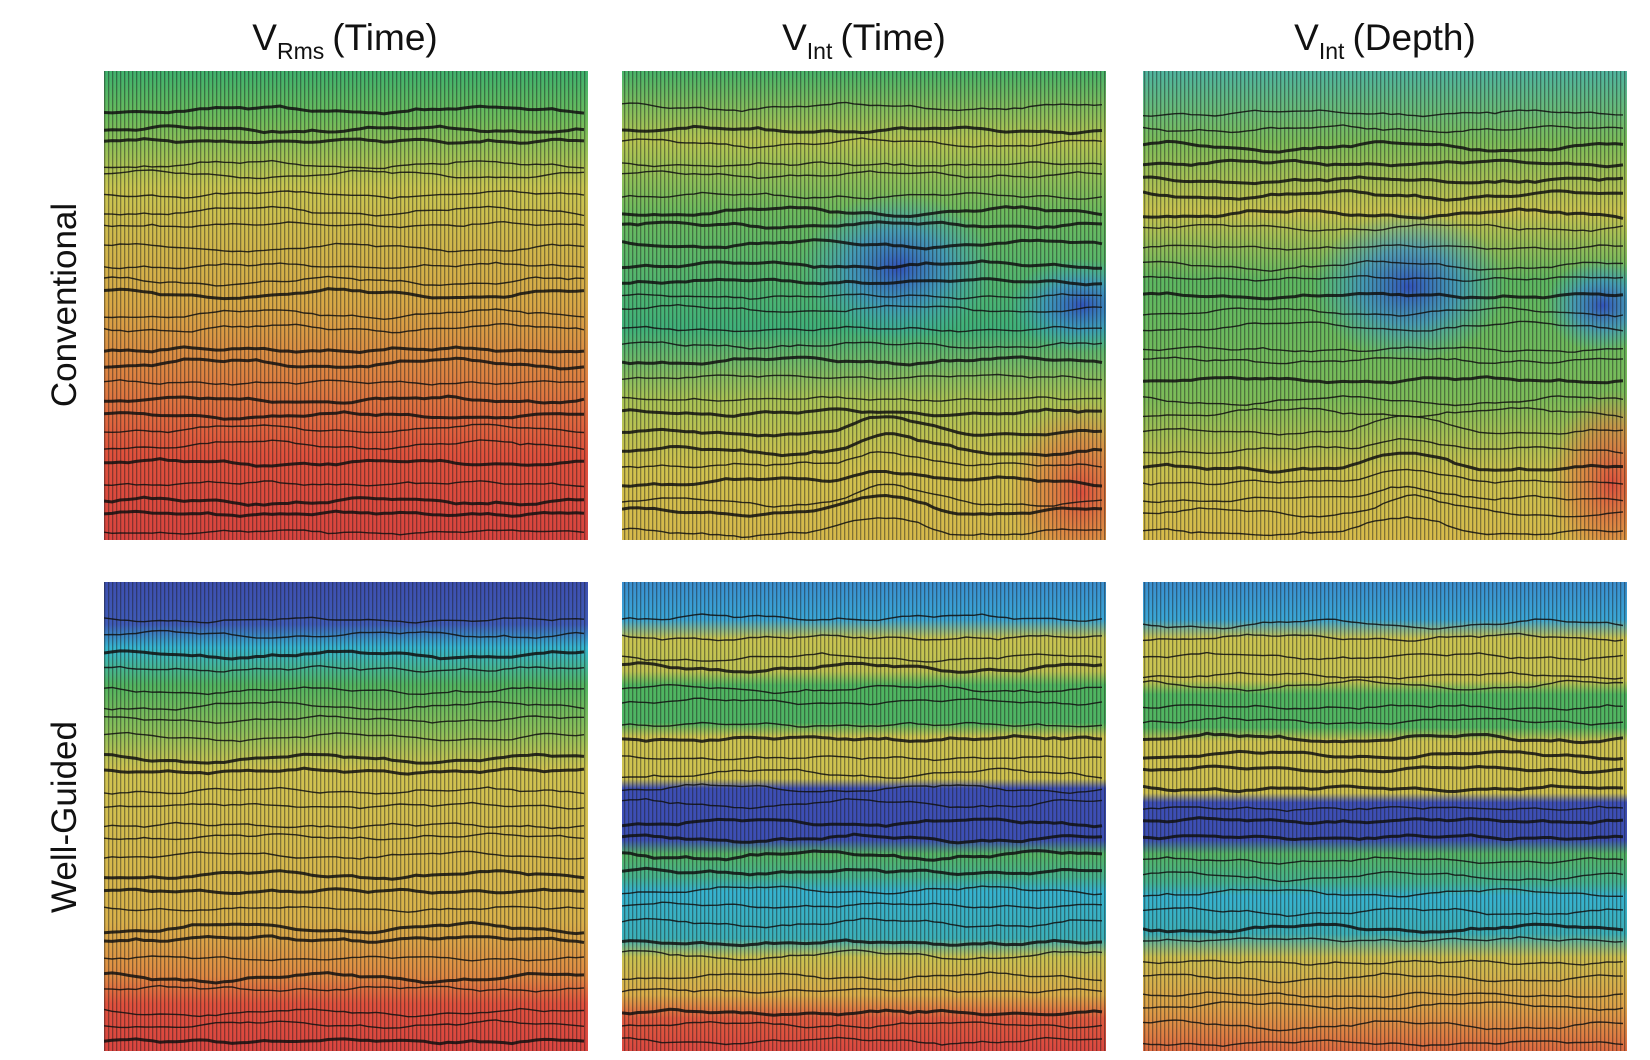 Image resolution: width=1650 pixels, height=1060 pixels. Describe the element at coordinates (1413, 37) in the screenshot. I see `title-rest: (Depth)` at that location.